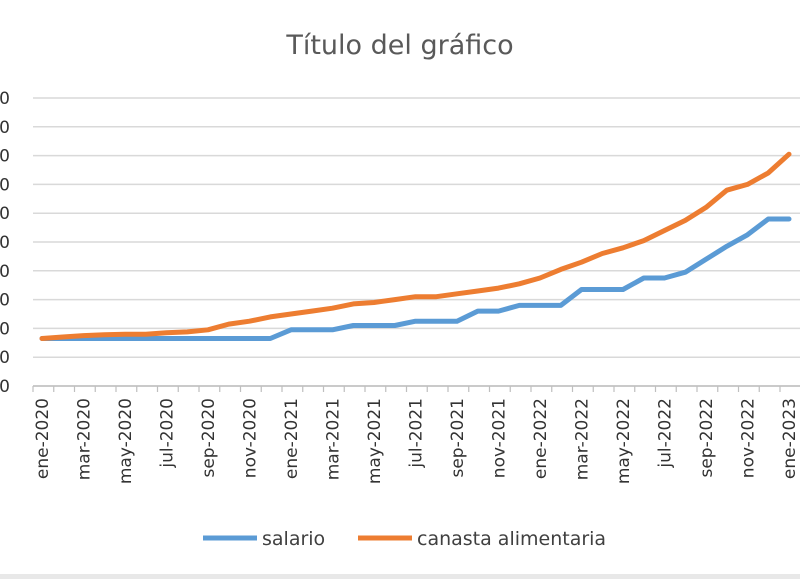 The width and height of the screenshot is (800, 584). I want to click on x-tick-label: mar-2020, so click(85, 439).